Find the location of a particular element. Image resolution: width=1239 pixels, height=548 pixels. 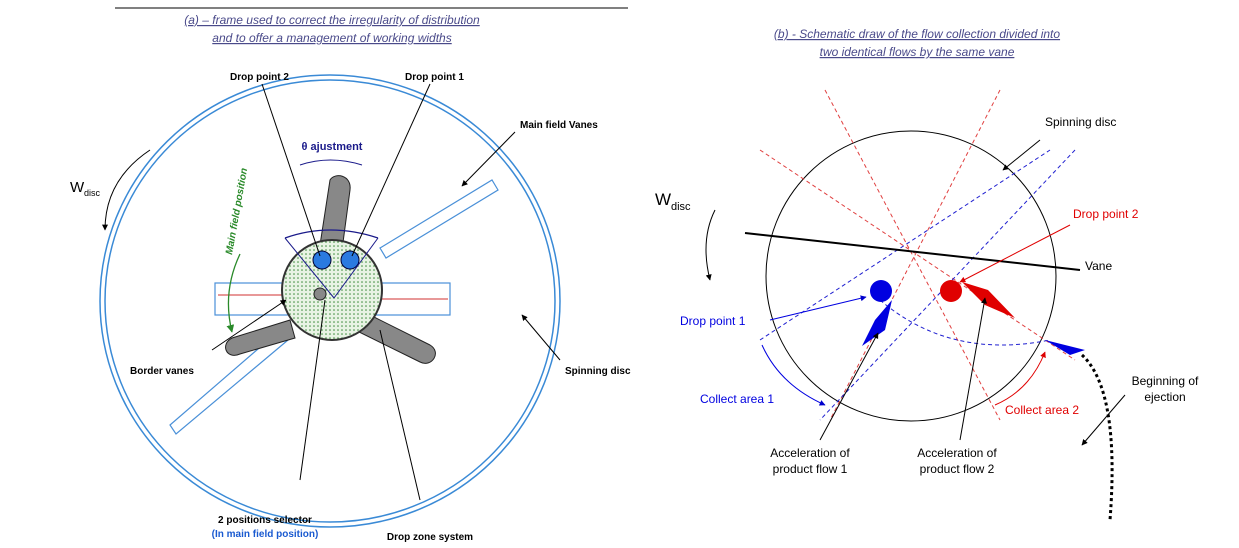

theta-arrow is located at coordinates (331, 162).